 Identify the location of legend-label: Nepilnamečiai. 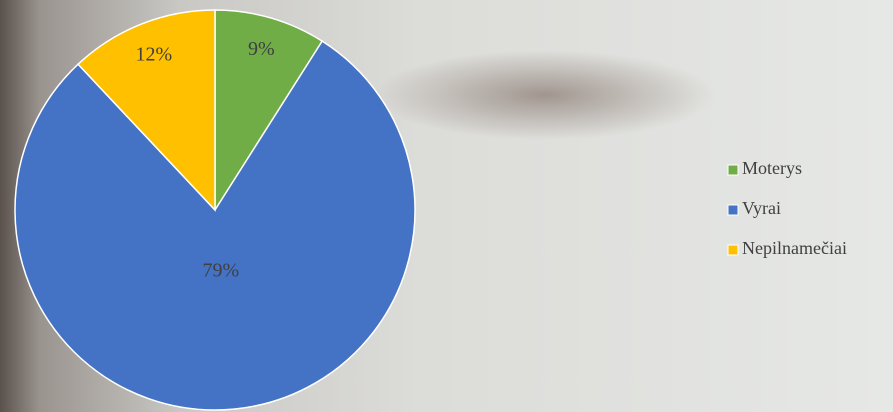
(794, 248).